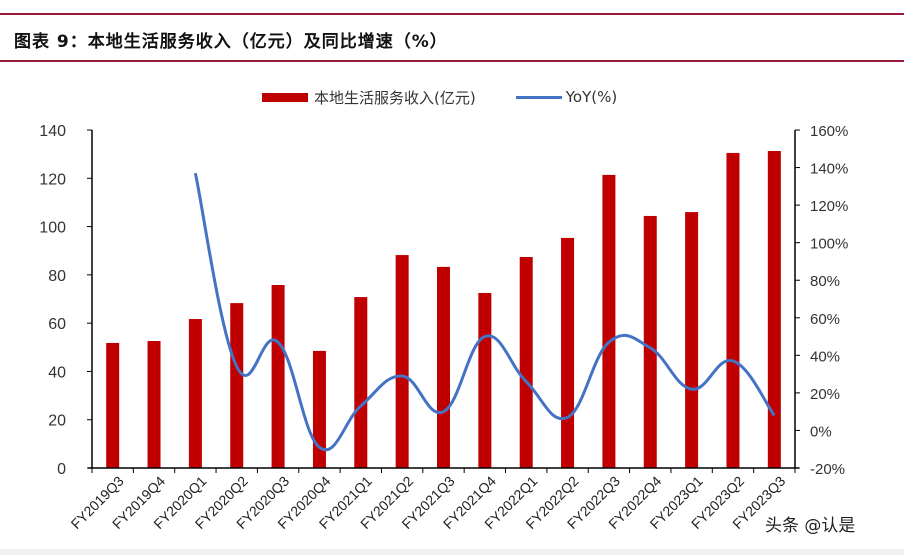 The image size is (904, 555). Describe the element at coordinates (52, 131) in the screenshot. I see `left-tick-label: 140` at that location.